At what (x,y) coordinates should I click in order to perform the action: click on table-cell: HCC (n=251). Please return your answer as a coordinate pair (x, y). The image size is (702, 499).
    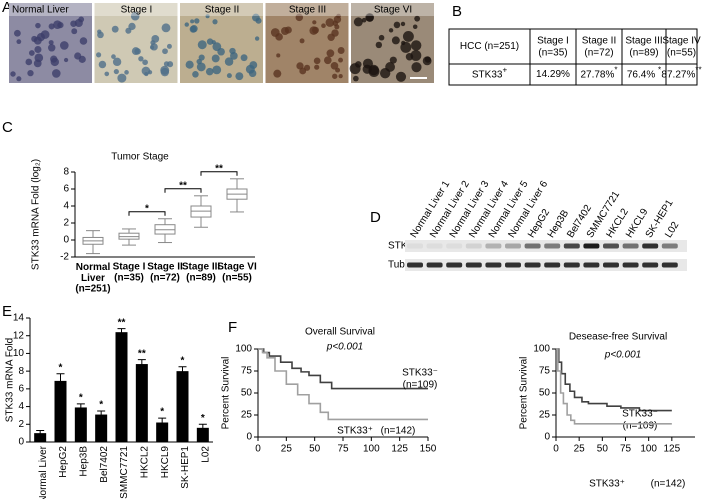
    Looking at the image, I should click on (489, 46).